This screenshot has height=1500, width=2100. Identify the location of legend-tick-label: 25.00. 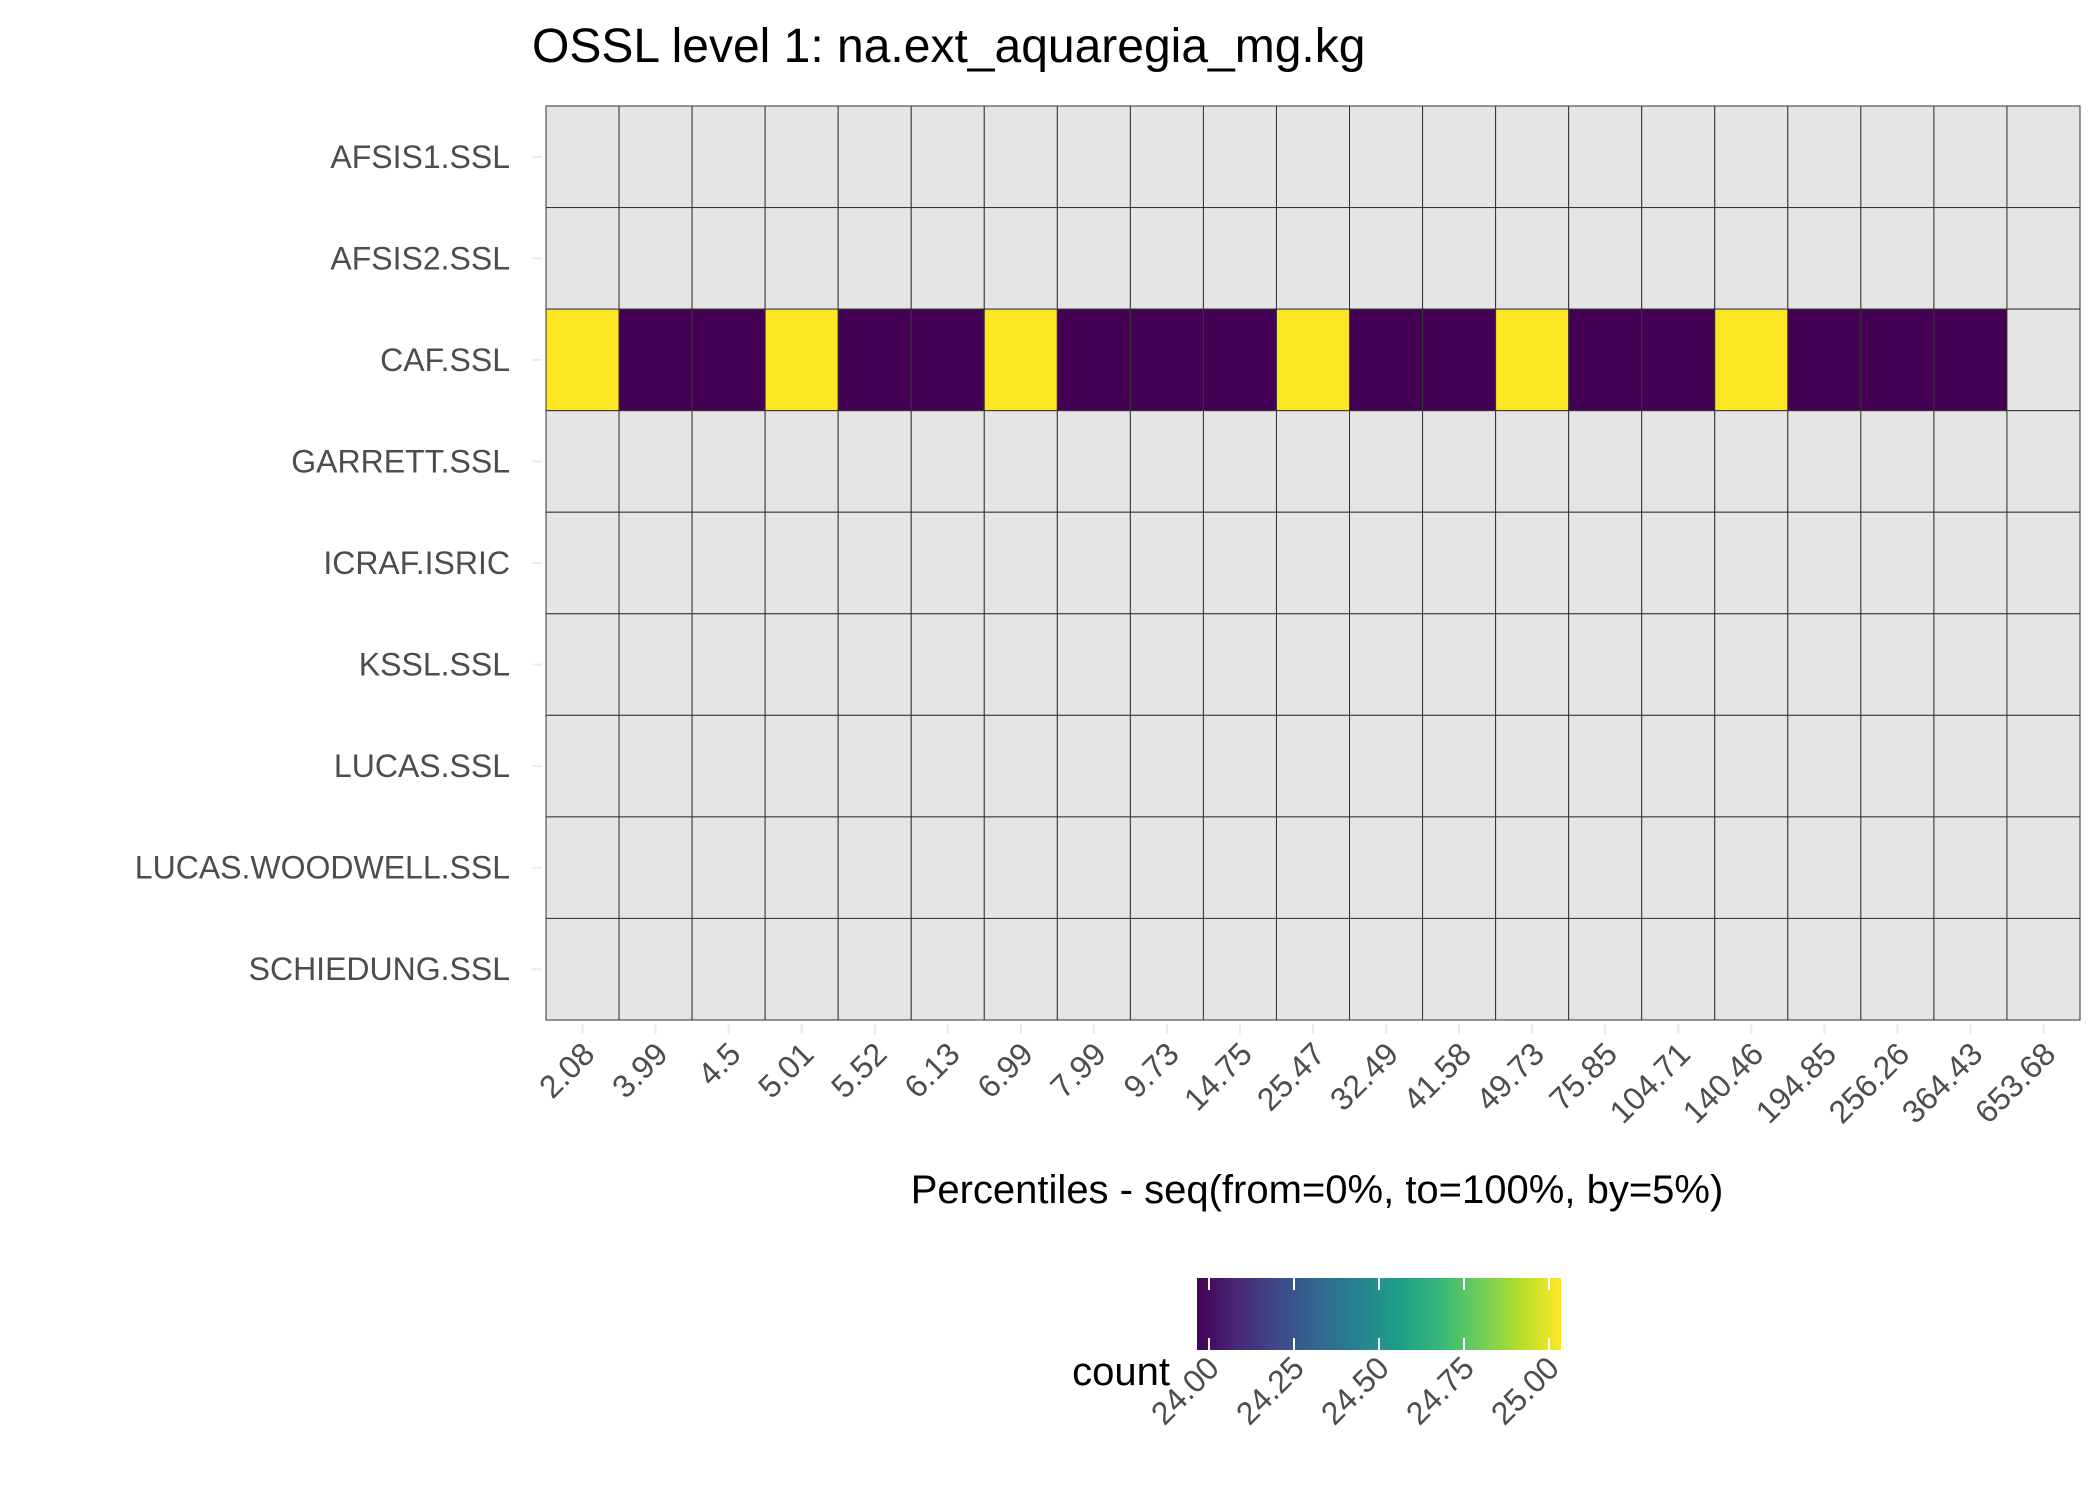
(1525, 1390).